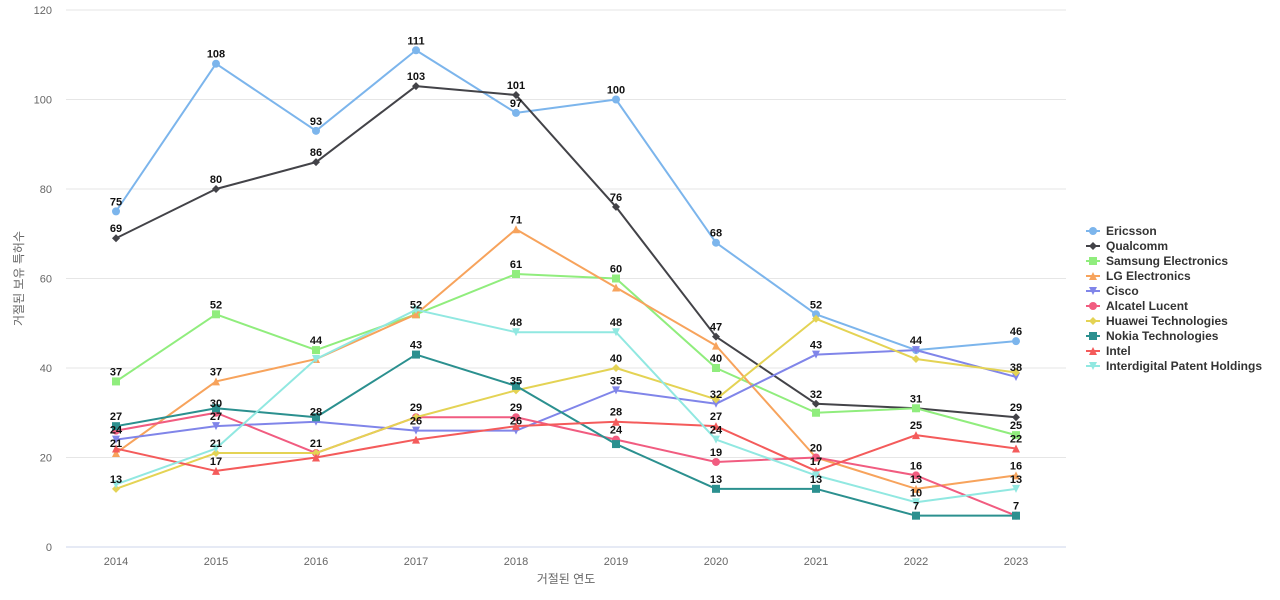  What do you see at coordinates (43, 11) in the screenshot?
I see `y-tick-label: 120` at bounding box center [43, 11].